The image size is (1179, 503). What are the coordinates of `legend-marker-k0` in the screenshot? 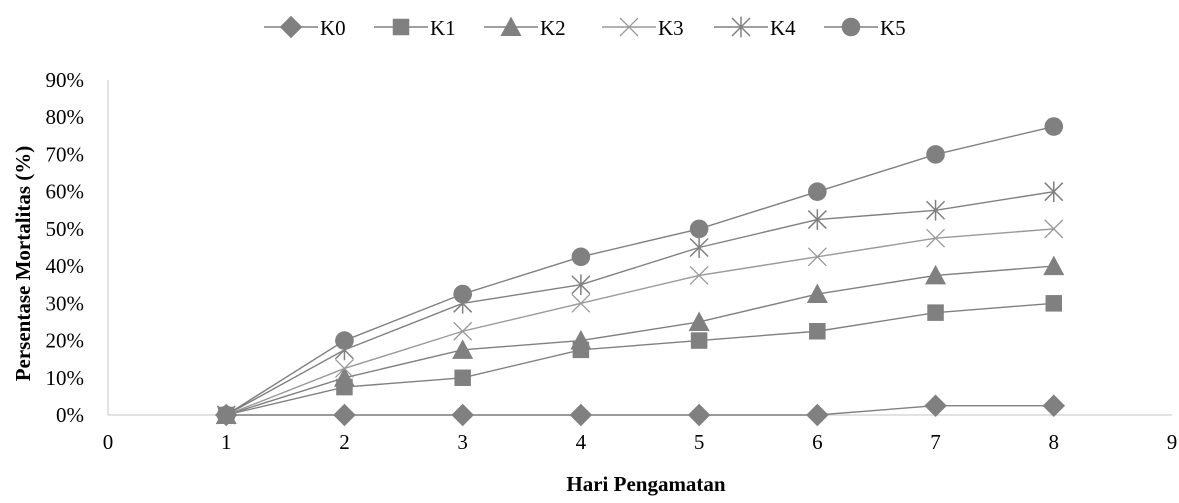 It's located at (291, 27).